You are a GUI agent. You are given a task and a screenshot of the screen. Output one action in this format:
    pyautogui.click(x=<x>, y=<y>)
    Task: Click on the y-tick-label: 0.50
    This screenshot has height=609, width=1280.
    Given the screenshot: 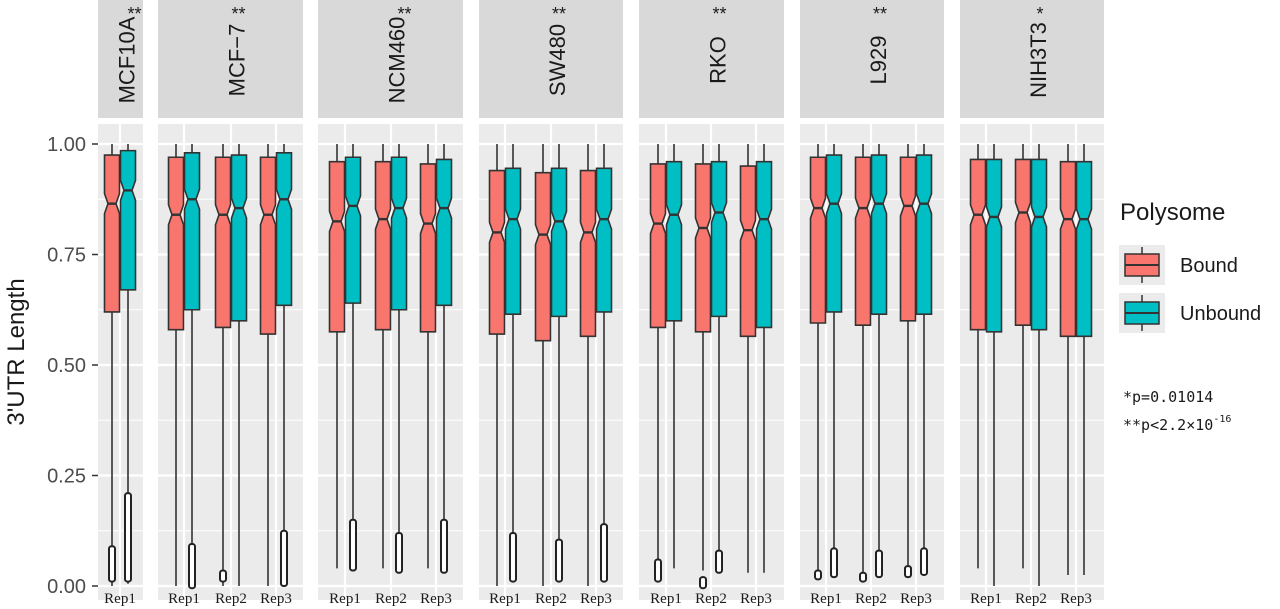 What is the action you would take?
    pyautogui.click(x=66, y=366)
    